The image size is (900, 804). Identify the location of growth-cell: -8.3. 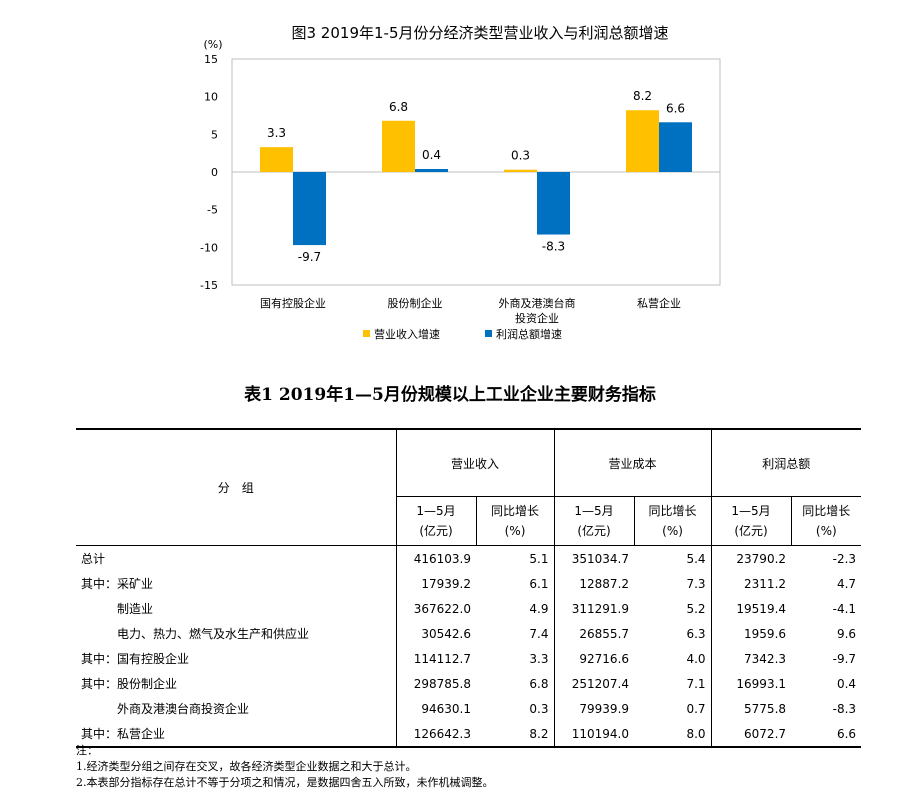
(844, 708).